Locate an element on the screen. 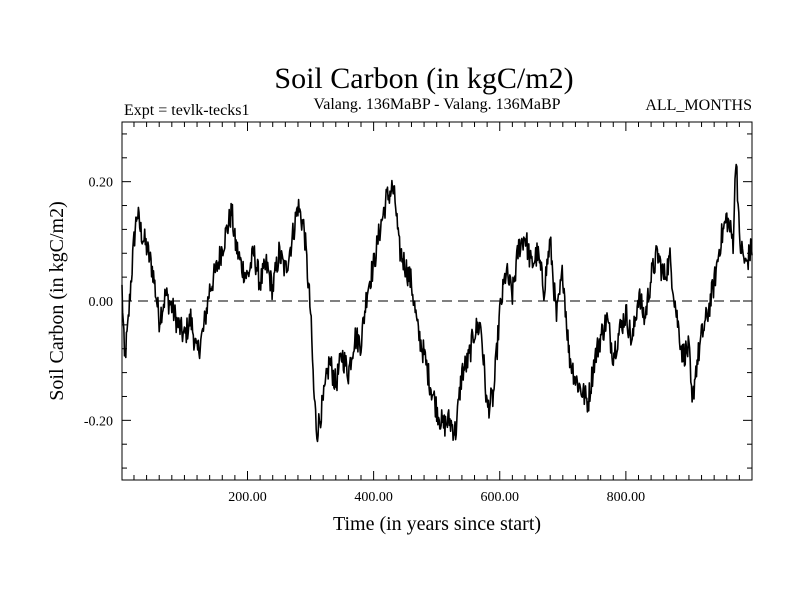 The image size is (800, 600). chart-subtitle: Valang. 136MaBP - Valang. 136MaBP is located at coordinates (436, 104).